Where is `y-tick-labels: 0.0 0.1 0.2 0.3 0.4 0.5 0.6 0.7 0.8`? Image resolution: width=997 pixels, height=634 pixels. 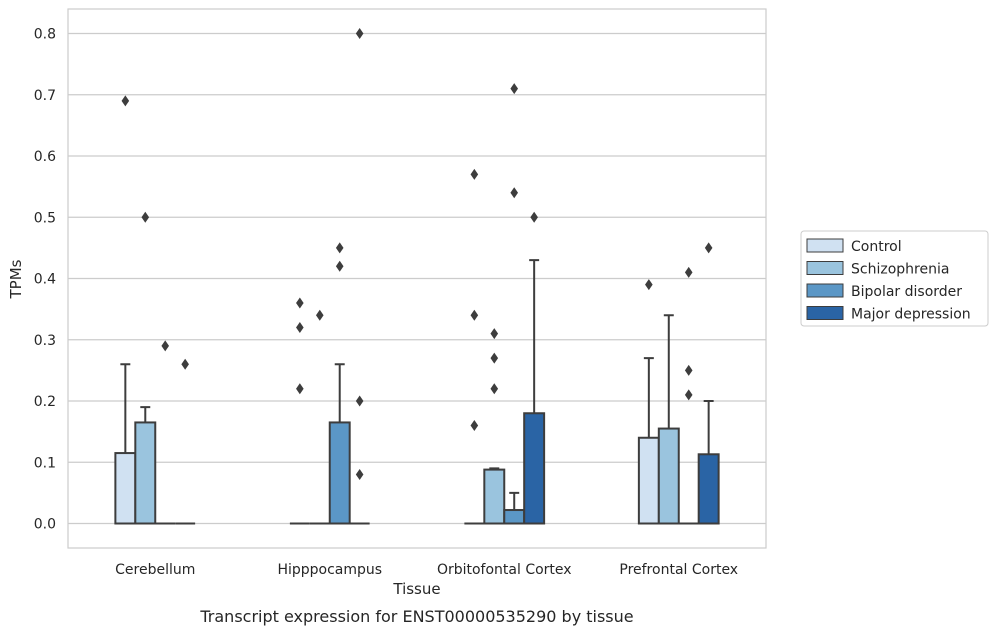 y-tick-labels: 0.0 0.1 0.2 0.3 0.4 0.5 0.6 0.7 0.8 is located at coordinates (45, 280).